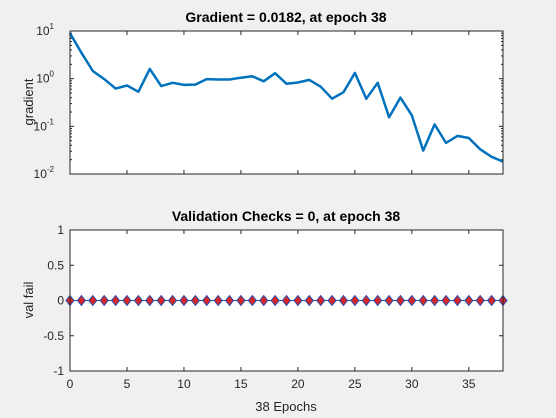  I want to click on gradient-ylabel: gradient, so click(28, 101).